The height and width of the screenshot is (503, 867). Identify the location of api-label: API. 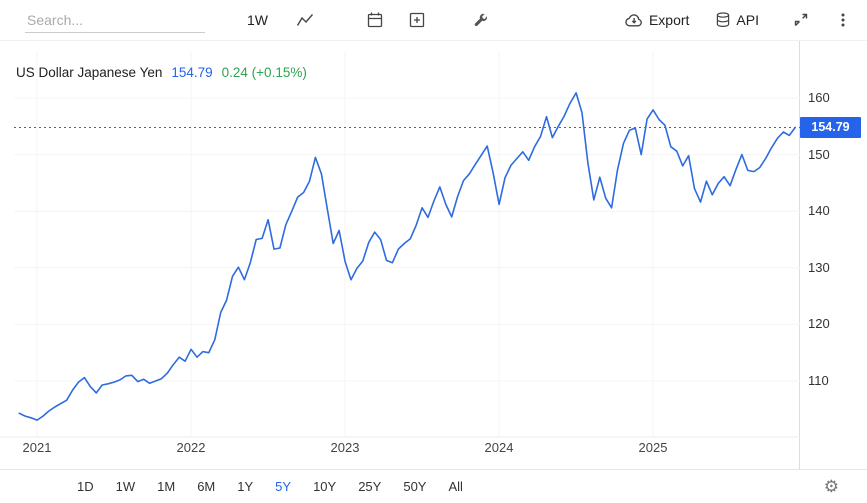
(747, 20).